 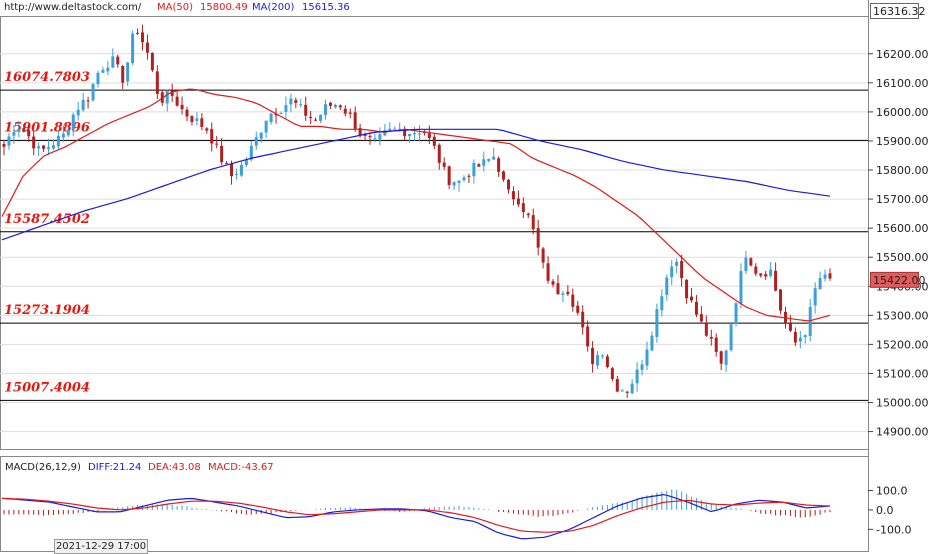 I want to click on price-tick-label: 16200.00, so click(x=902, y=54).